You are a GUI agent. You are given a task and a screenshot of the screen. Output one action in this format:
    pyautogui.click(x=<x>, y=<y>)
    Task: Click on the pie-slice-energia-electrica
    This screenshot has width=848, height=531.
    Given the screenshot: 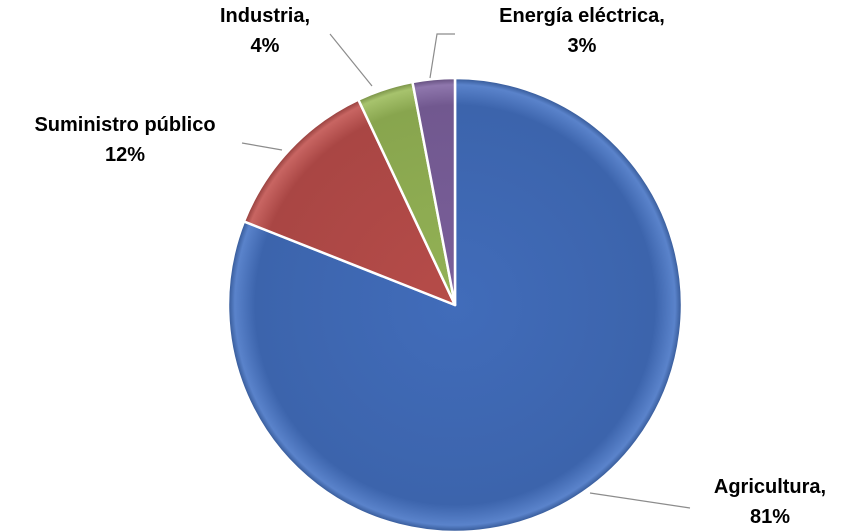 What is the action you would take?
    pyautogui.click(x=434, y=191)
    